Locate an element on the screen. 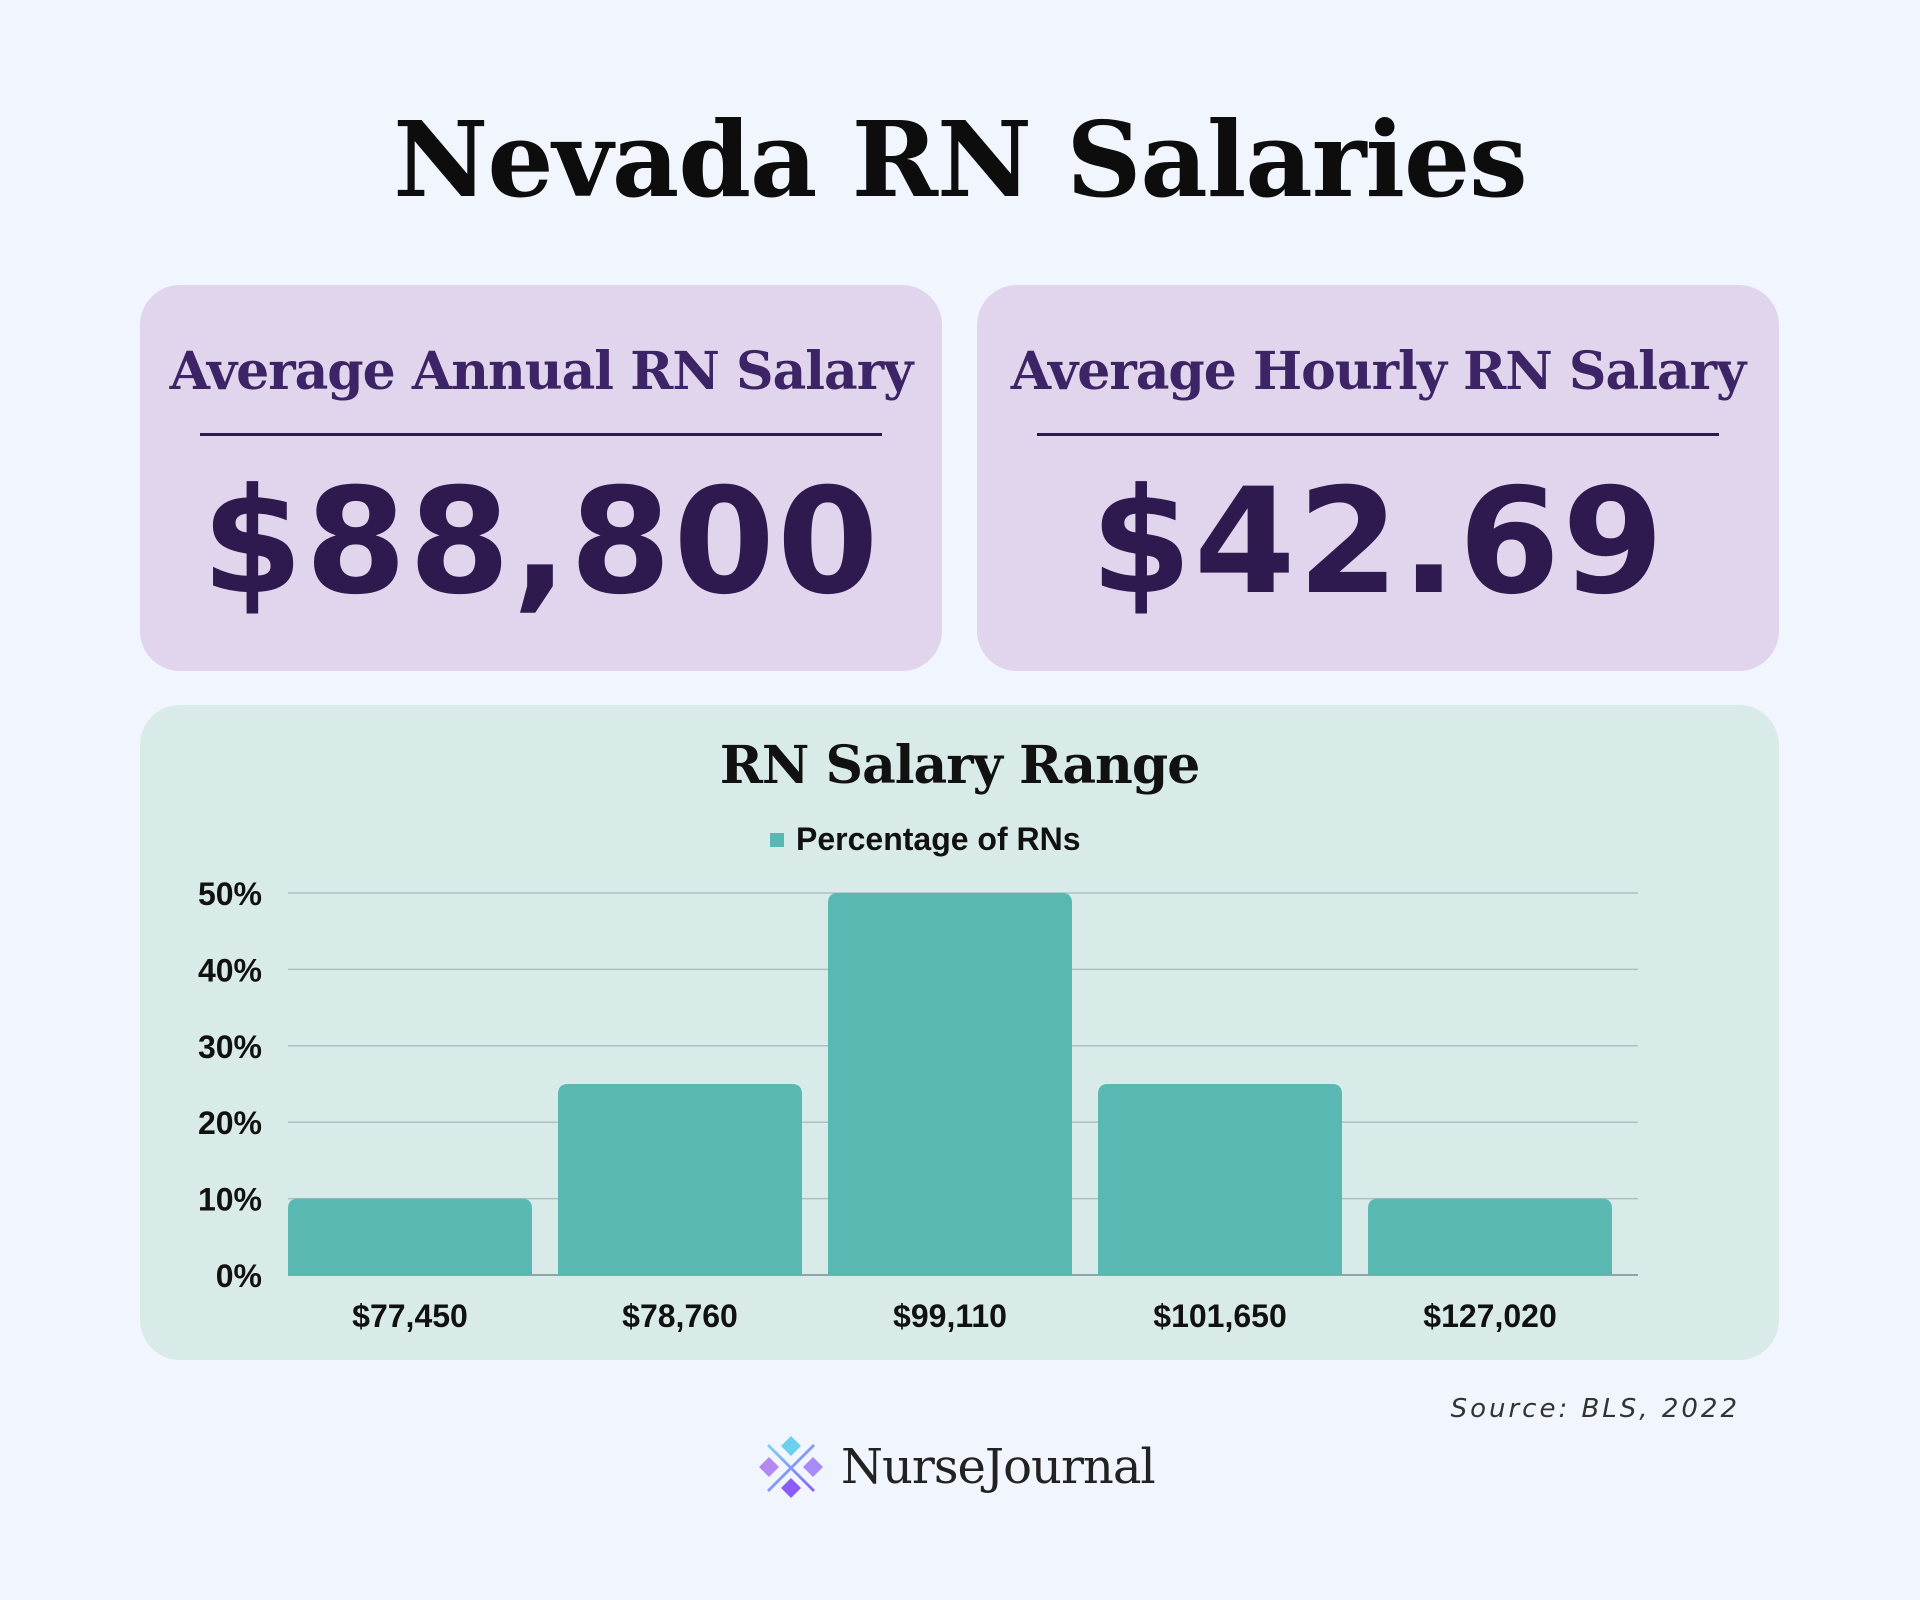 This screenshot has height=1600, width=1920. y-tick-label: 30% is located at coordinates (230, 1047).